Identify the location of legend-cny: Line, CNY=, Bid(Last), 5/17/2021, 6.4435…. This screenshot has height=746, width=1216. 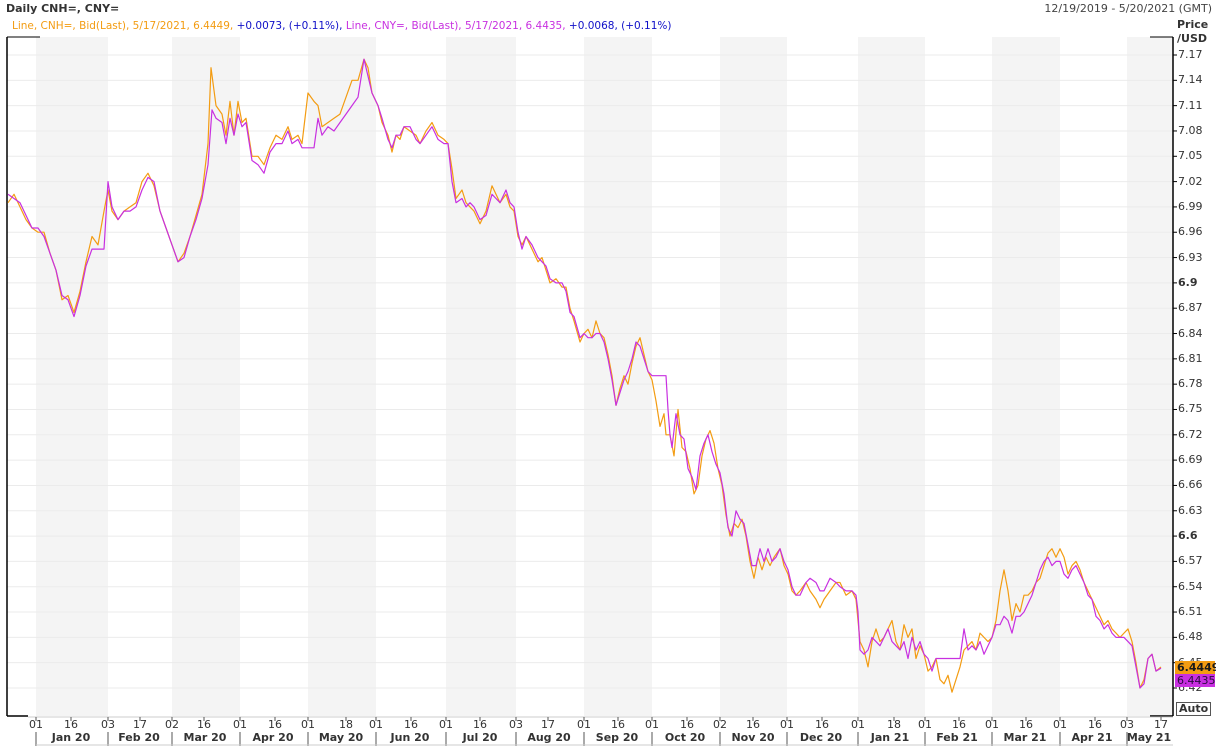
(454, 26).